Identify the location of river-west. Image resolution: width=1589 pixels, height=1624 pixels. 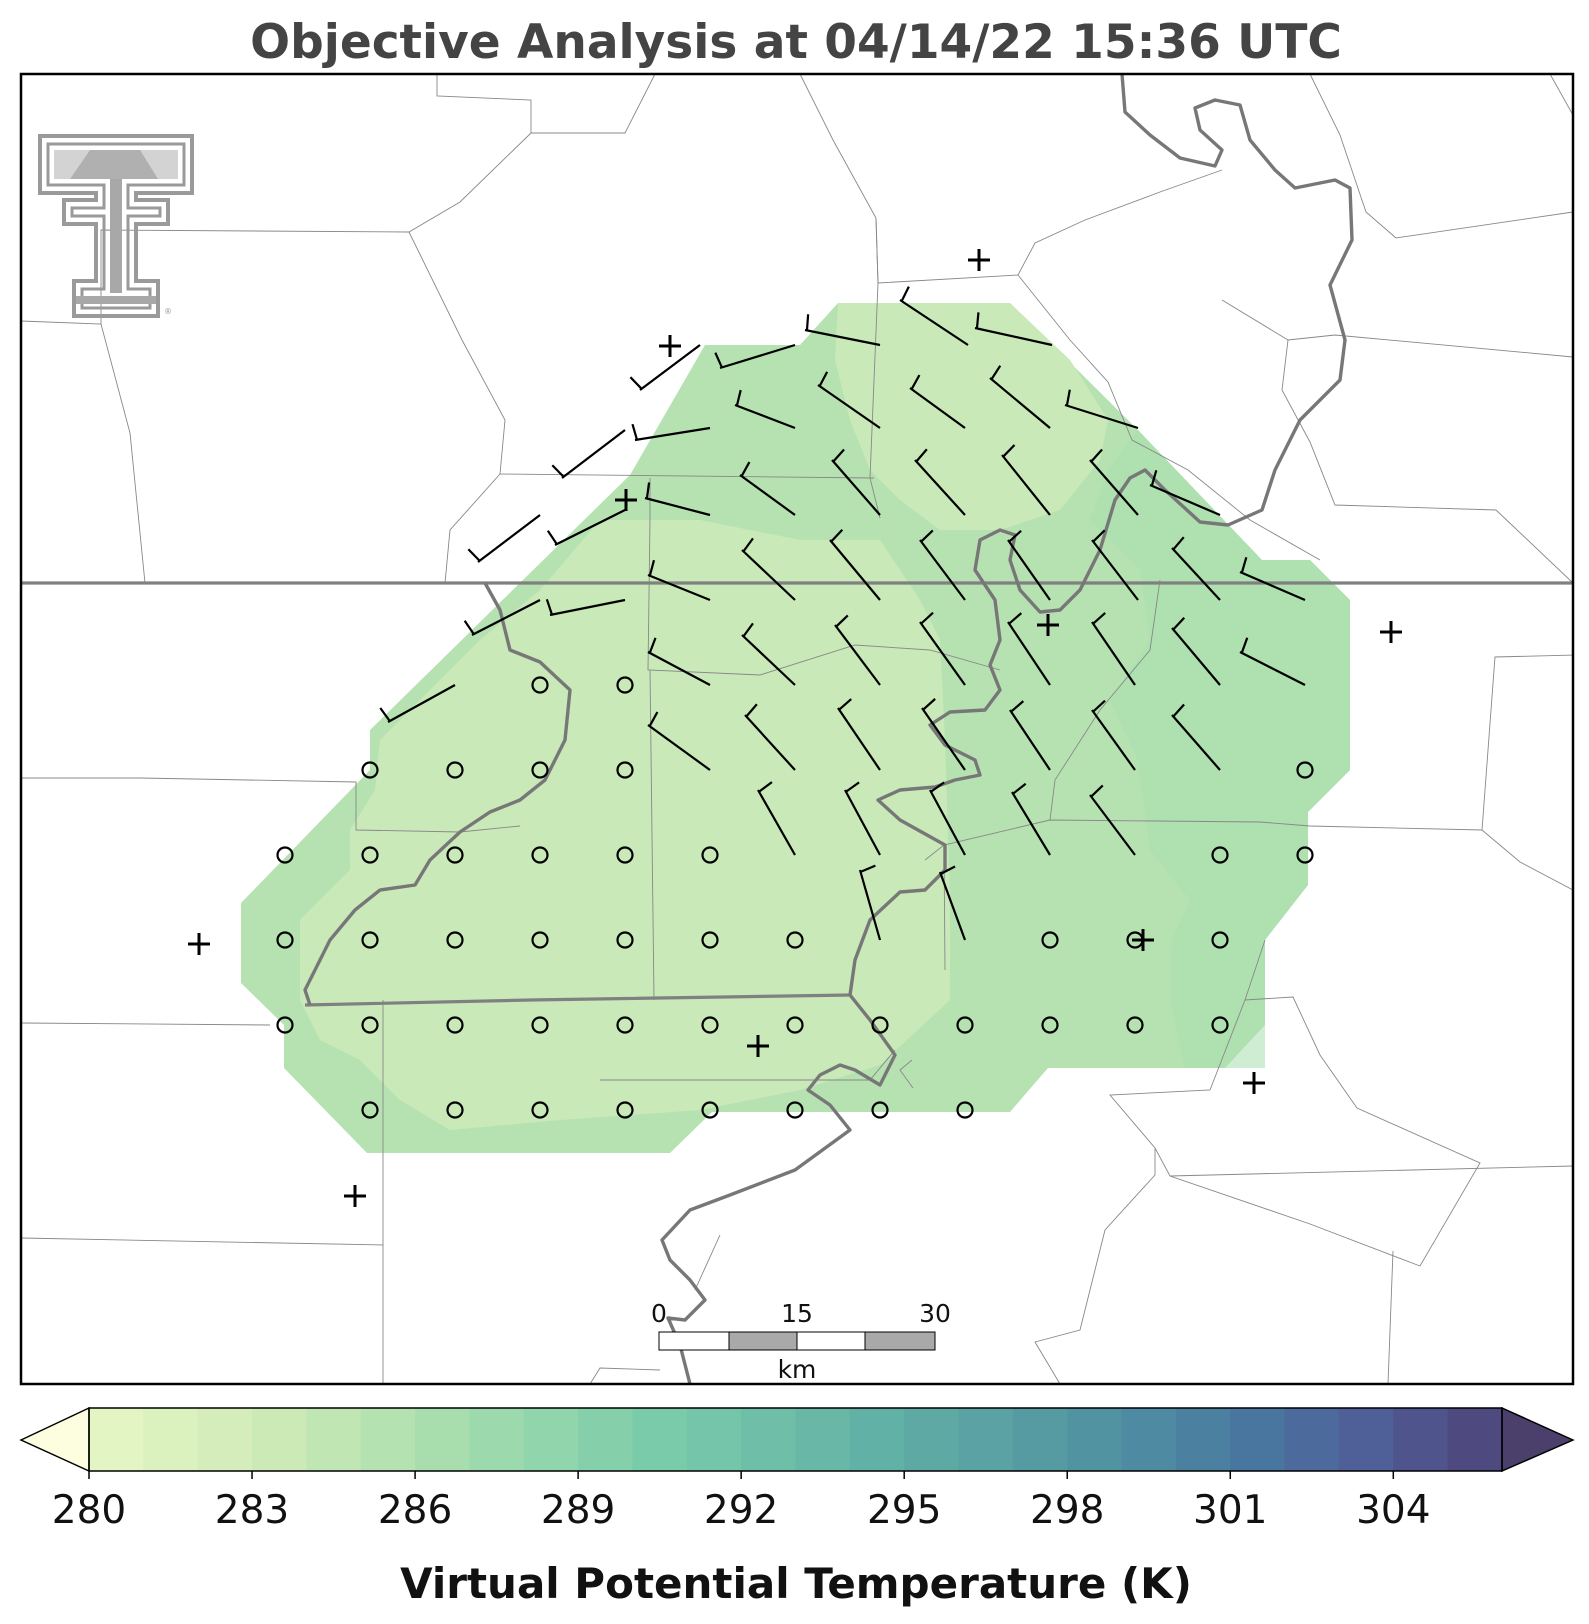
(437, 794).